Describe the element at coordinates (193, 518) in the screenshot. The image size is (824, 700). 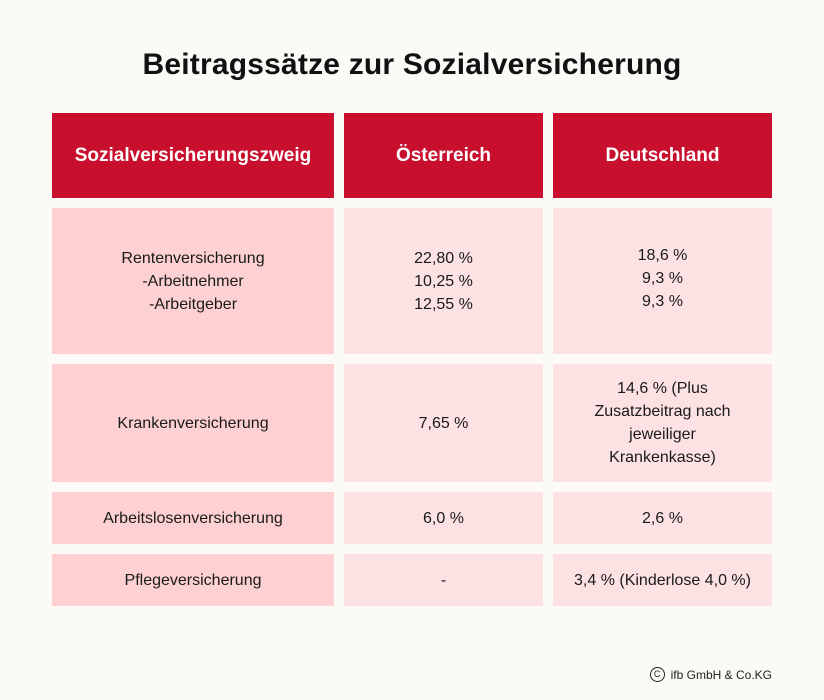
I see `row-arbeitslos-zweig: Arbeitslosenversicherung` at that location.